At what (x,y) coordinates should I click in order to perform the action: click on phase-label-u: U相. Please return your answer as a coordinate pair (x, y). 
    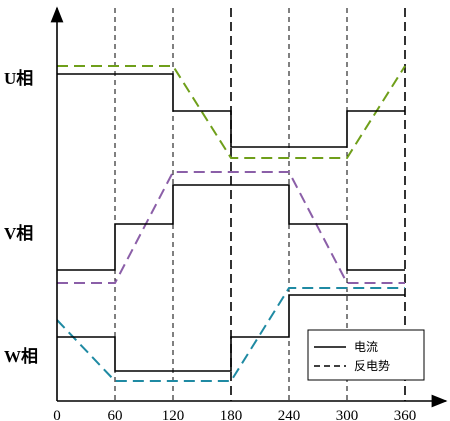
    Looking at the image, I should click on (18, 78).